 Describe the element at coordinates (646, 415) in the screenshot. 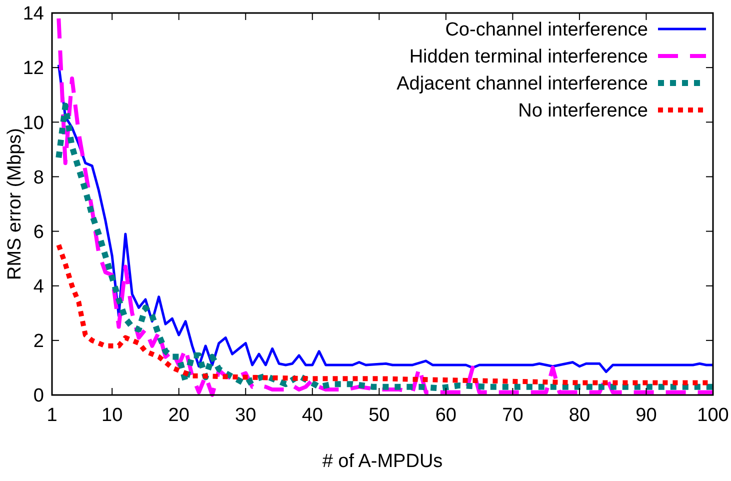

I see `x-tick-label: 90` at that location.